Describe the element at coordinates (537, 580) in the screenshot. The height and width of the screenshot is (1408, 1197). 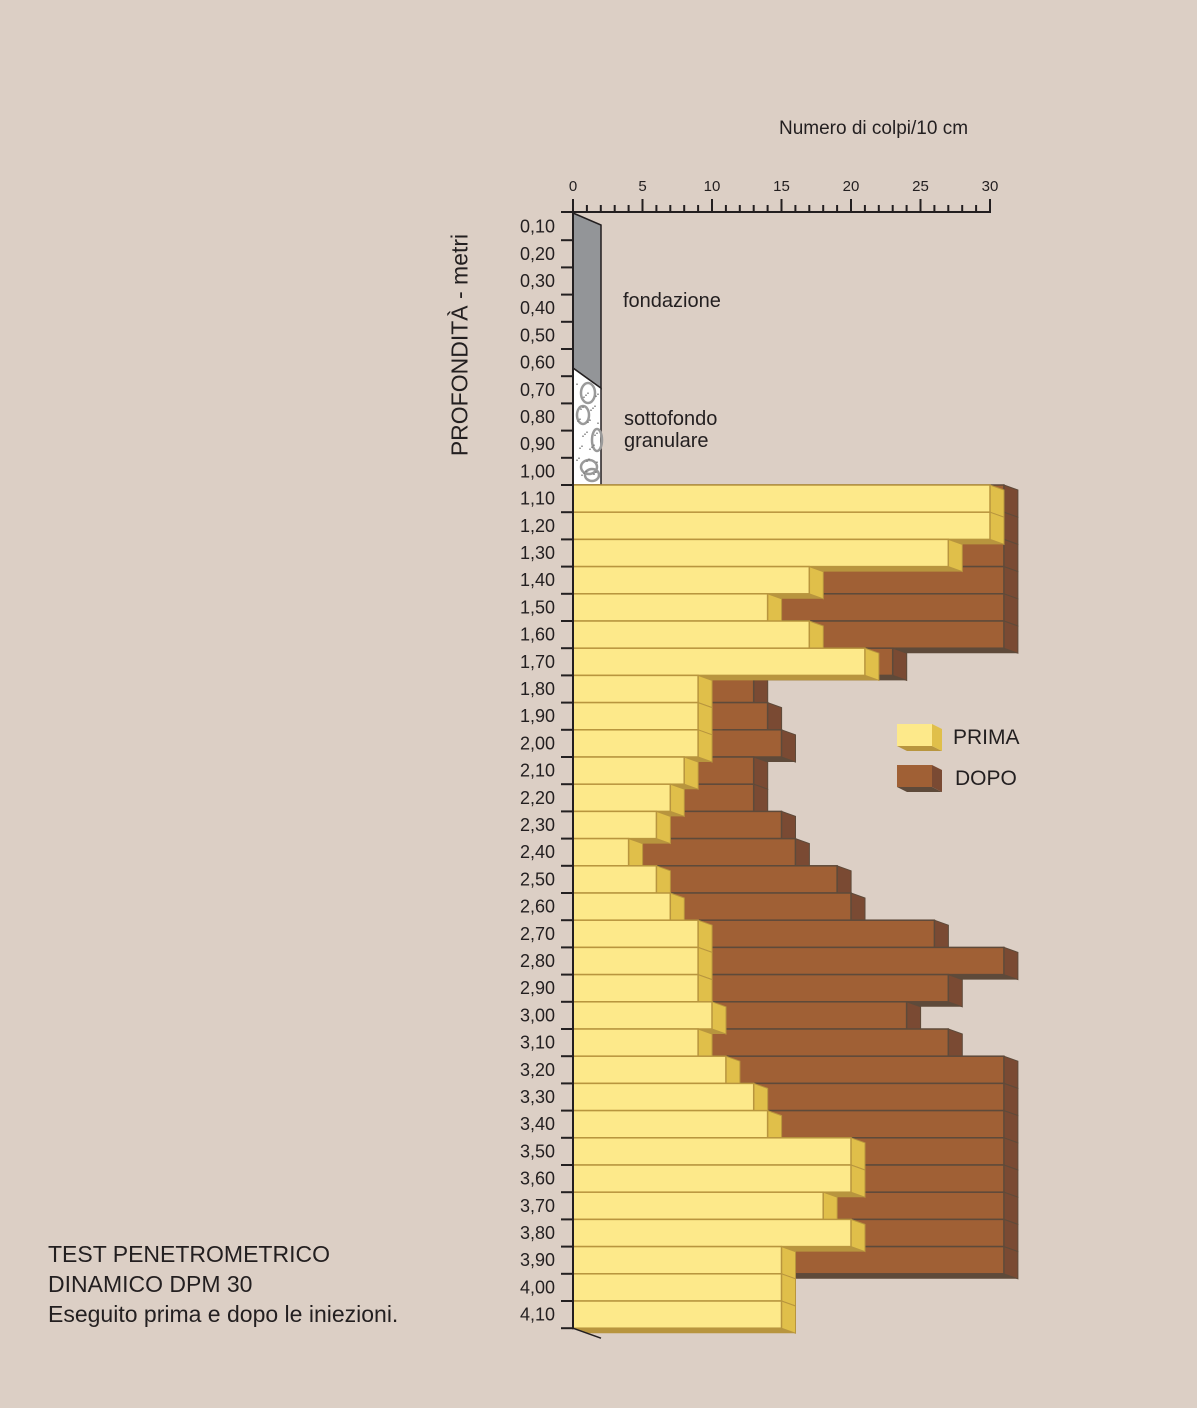
I see `y-tick-label: 1,40` at that location.